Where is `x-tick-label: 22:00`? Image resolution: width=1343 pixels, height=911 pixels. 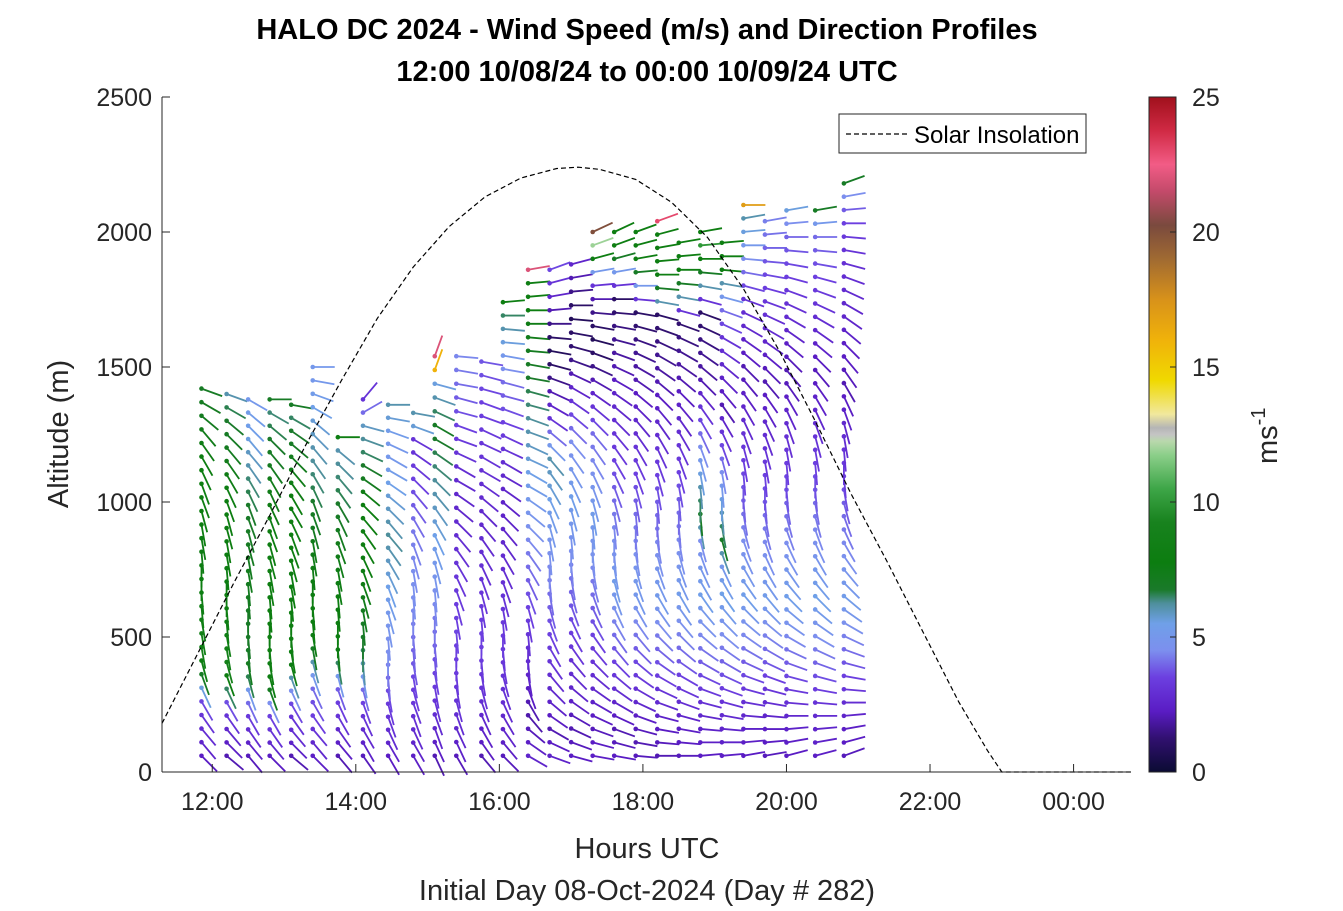
x-tick-label: 22:00 is located at coordinates (930, 802).